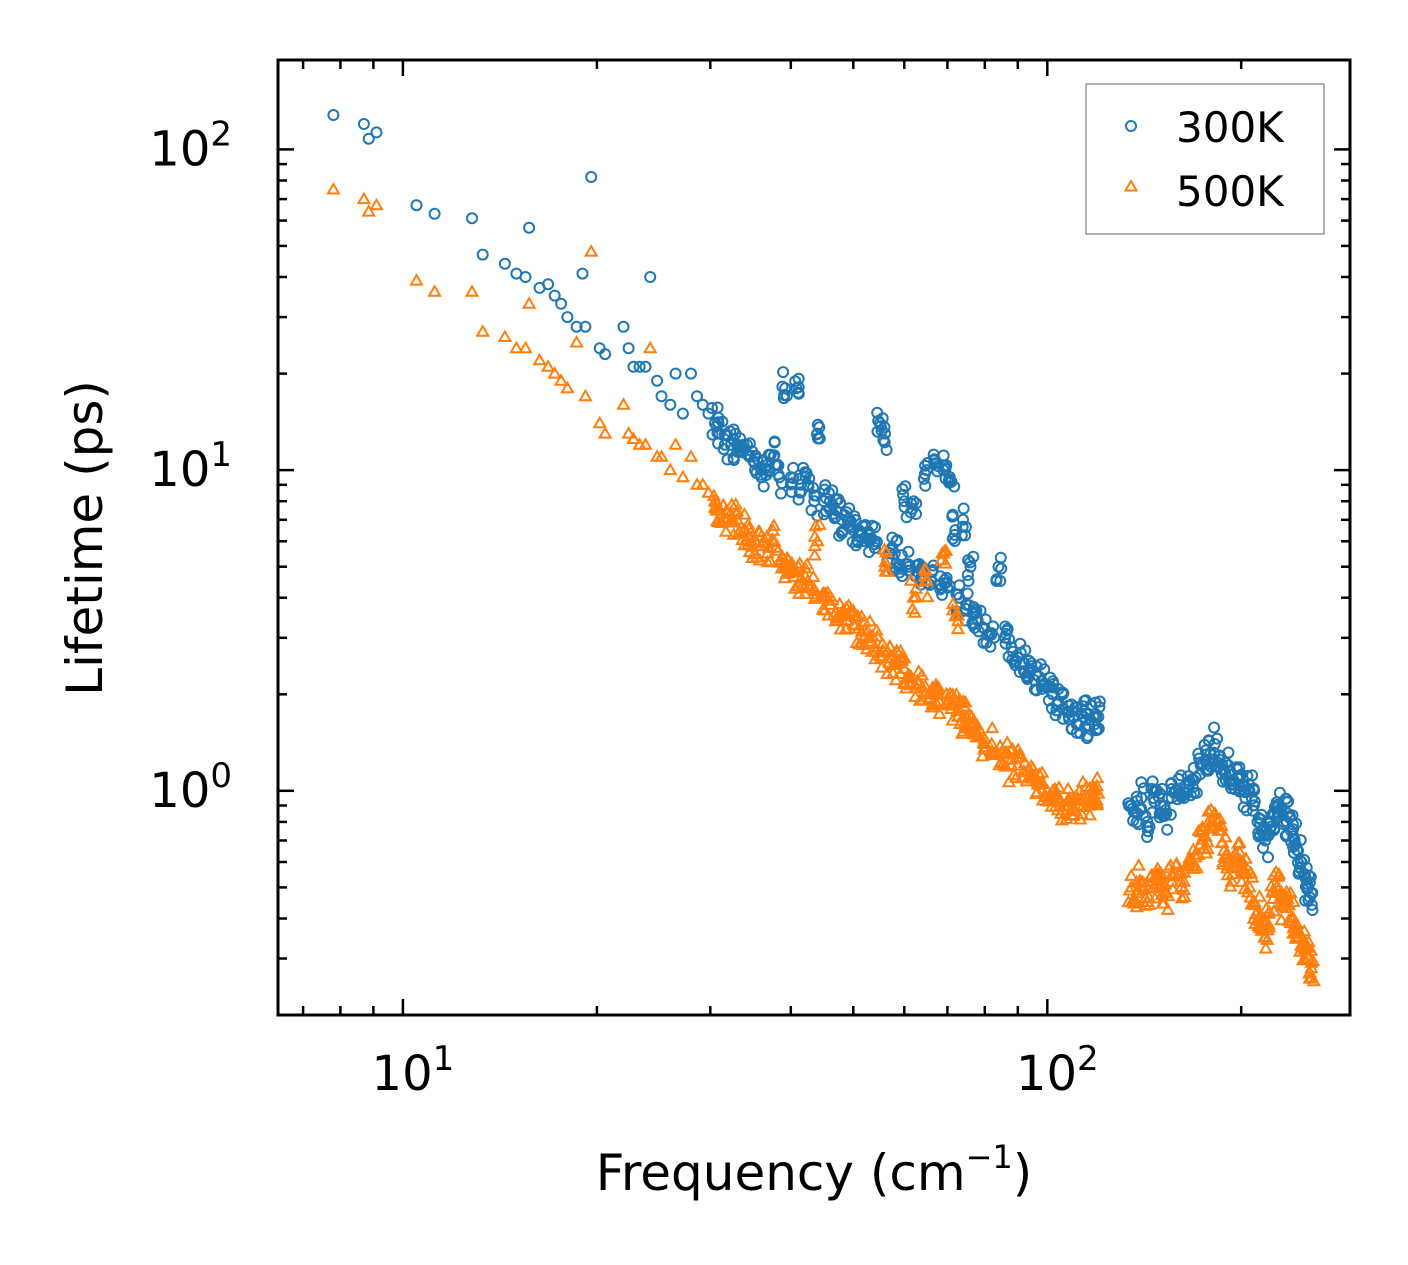 The image size is (1408, 1265). What do you see at coordinates (190, 787) in the screenshot?
I see `y-tick-label-0: 100` at bounding box center [190, 787].